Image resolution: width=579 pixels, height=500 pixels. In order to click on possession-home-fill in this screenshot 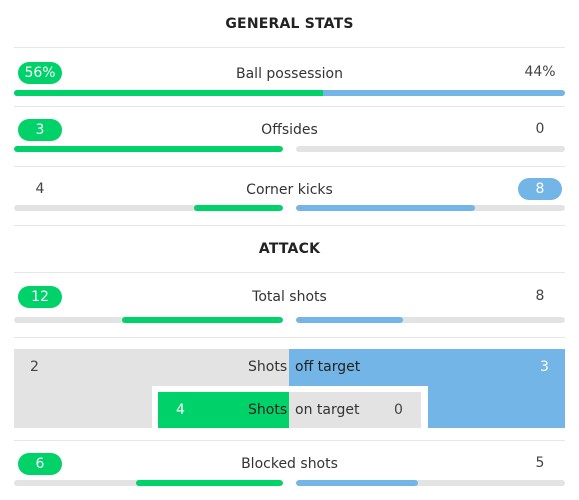, I will do `click(168, 93)`.